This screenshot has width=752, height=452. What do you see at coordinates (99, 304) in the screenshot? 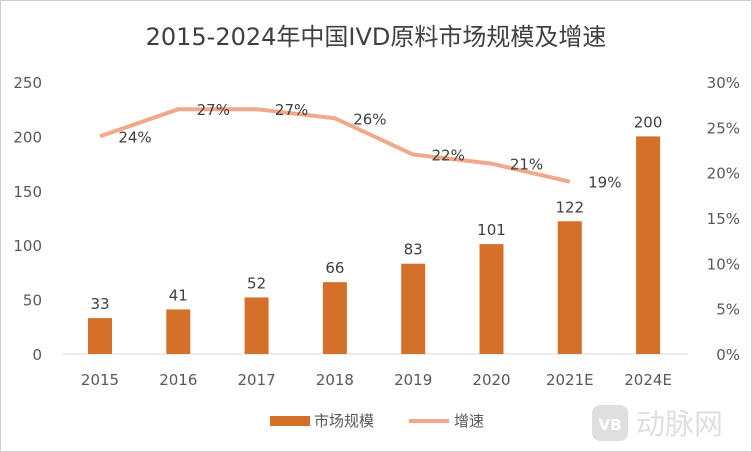
I see `bar-label-2015: 33` at bounding box center [99, 304].